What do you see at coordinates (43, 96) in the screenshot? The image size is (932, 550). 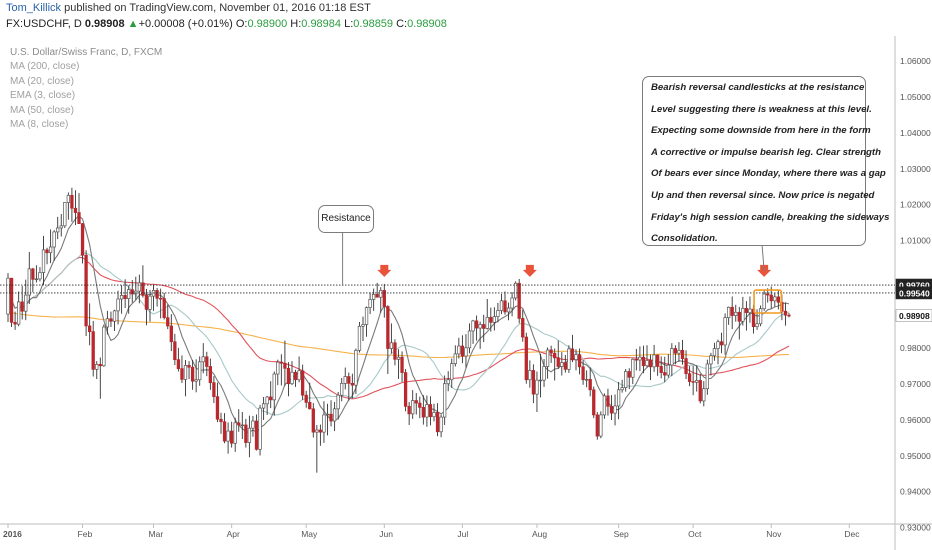 I see `legend-item-ema3: EMA (3, close)` at bounding box center [43, 96].